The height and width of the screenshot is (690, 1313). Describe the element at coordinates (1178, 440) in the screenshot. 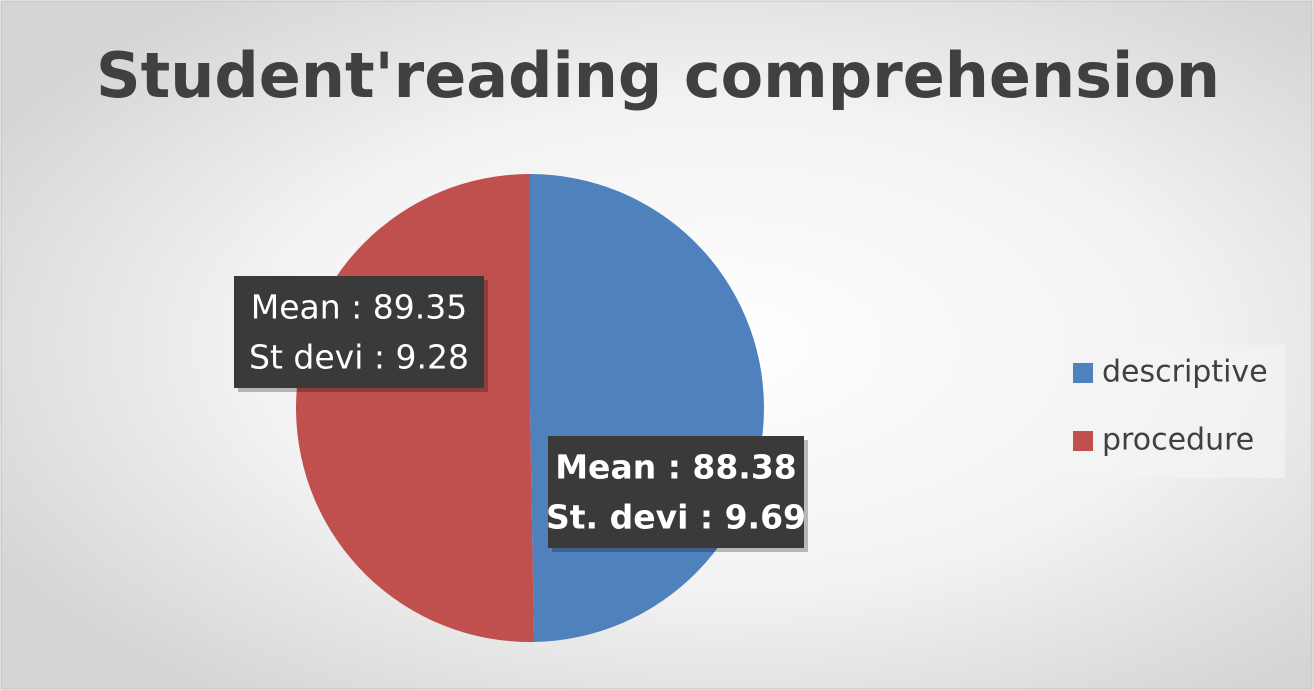

I see `legend-label: procedure` at that location.